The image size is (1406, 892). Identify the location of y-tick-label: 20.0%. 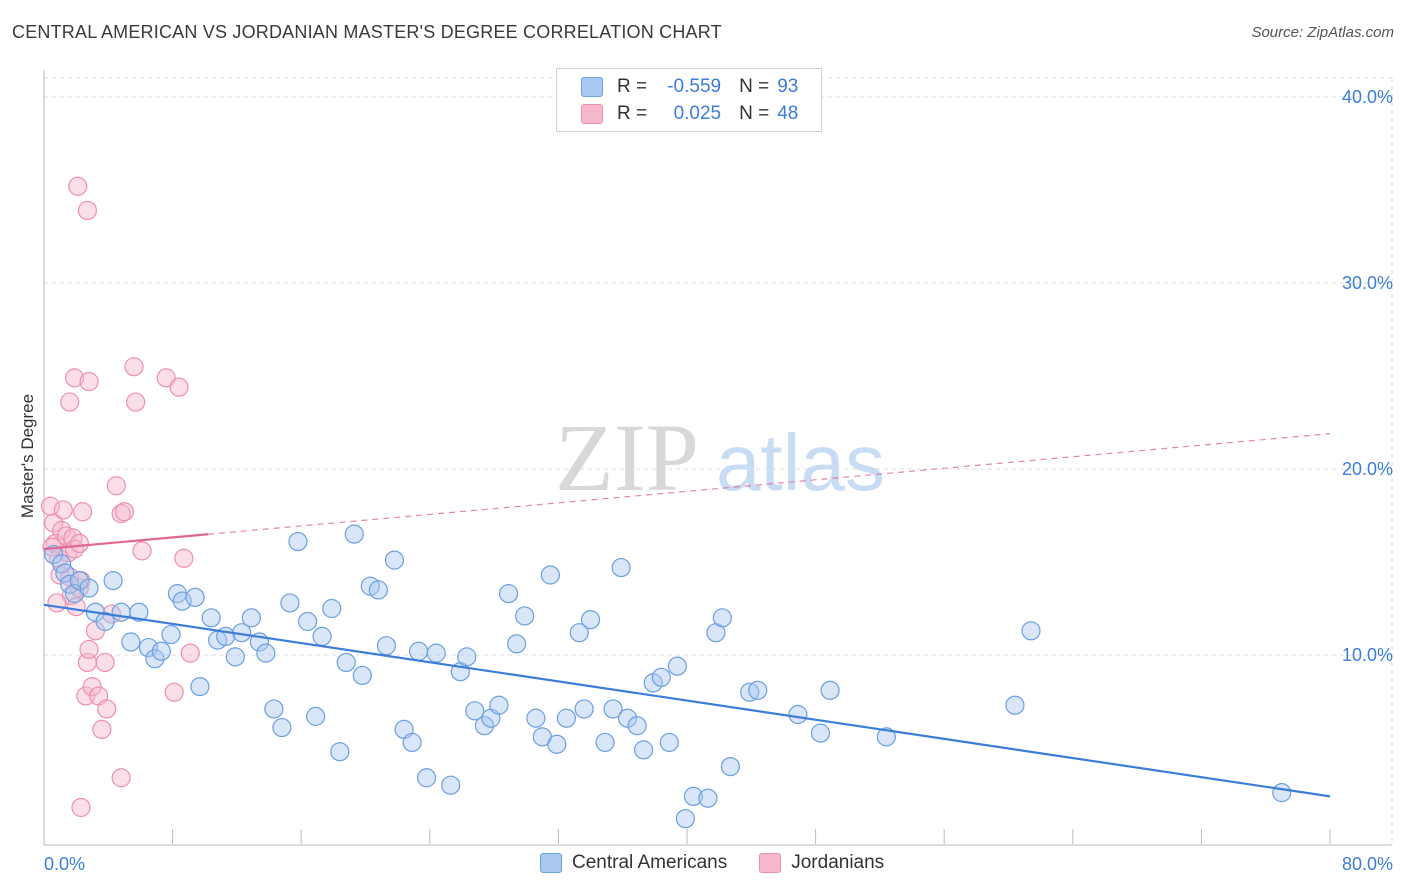
(1367, 469).